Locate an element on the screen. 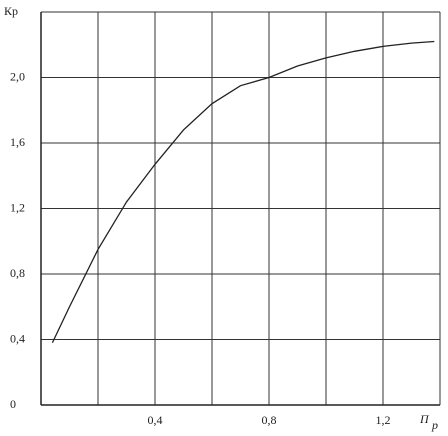 This screenshot has height=436, width=448. y-axis-label: Кр is located at coordinates (11, 11).